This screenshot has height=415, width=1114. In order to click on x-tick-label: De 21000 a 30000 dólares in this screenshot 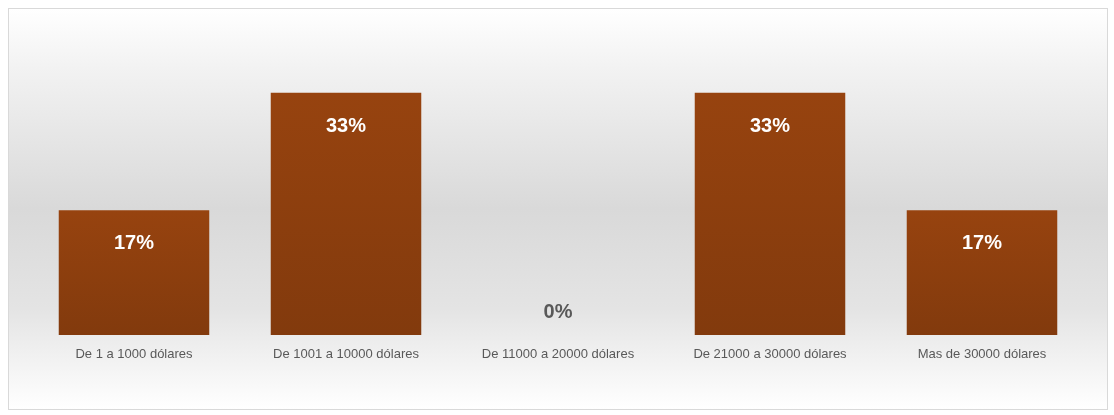, I will do `click(770, 353)`.